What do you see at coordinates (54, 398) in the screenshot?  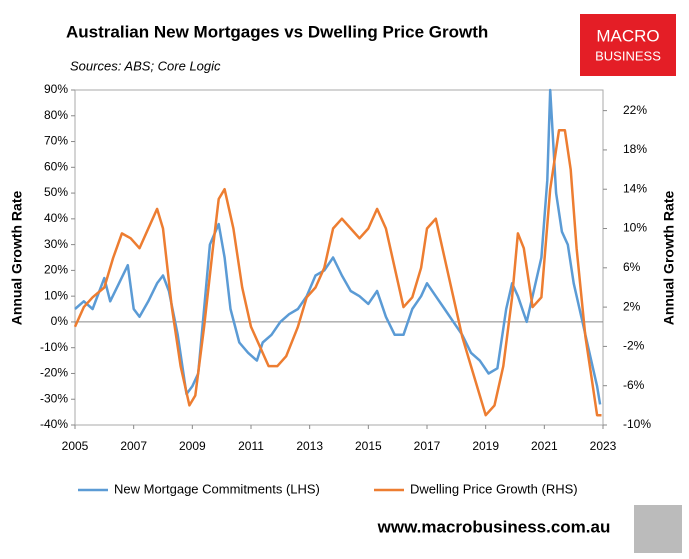 I see `y-tick-label: -30%` at bounding box center [54, 398].